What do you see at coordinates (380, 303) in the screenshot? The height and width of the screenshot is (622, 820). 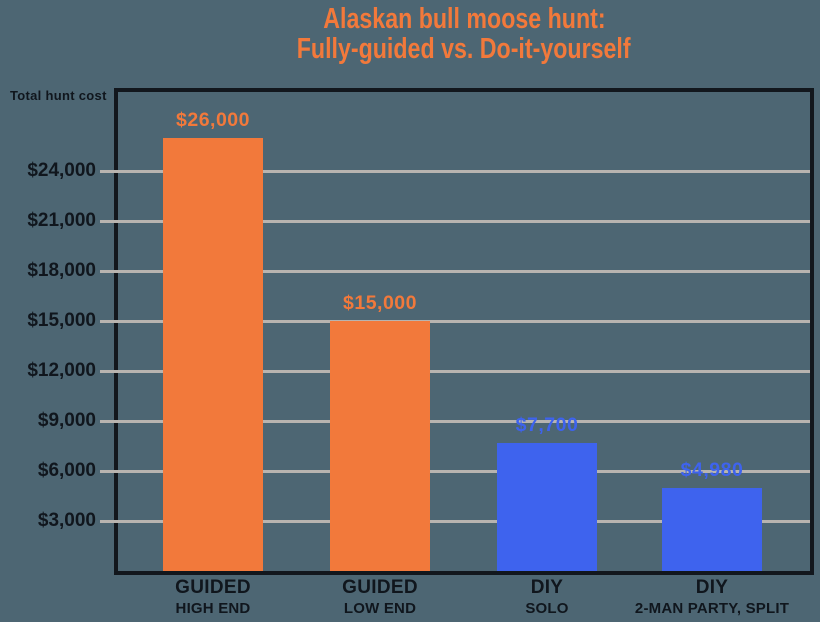 I see `bar-value-label: $15,000` at bounding box center [380, 303].